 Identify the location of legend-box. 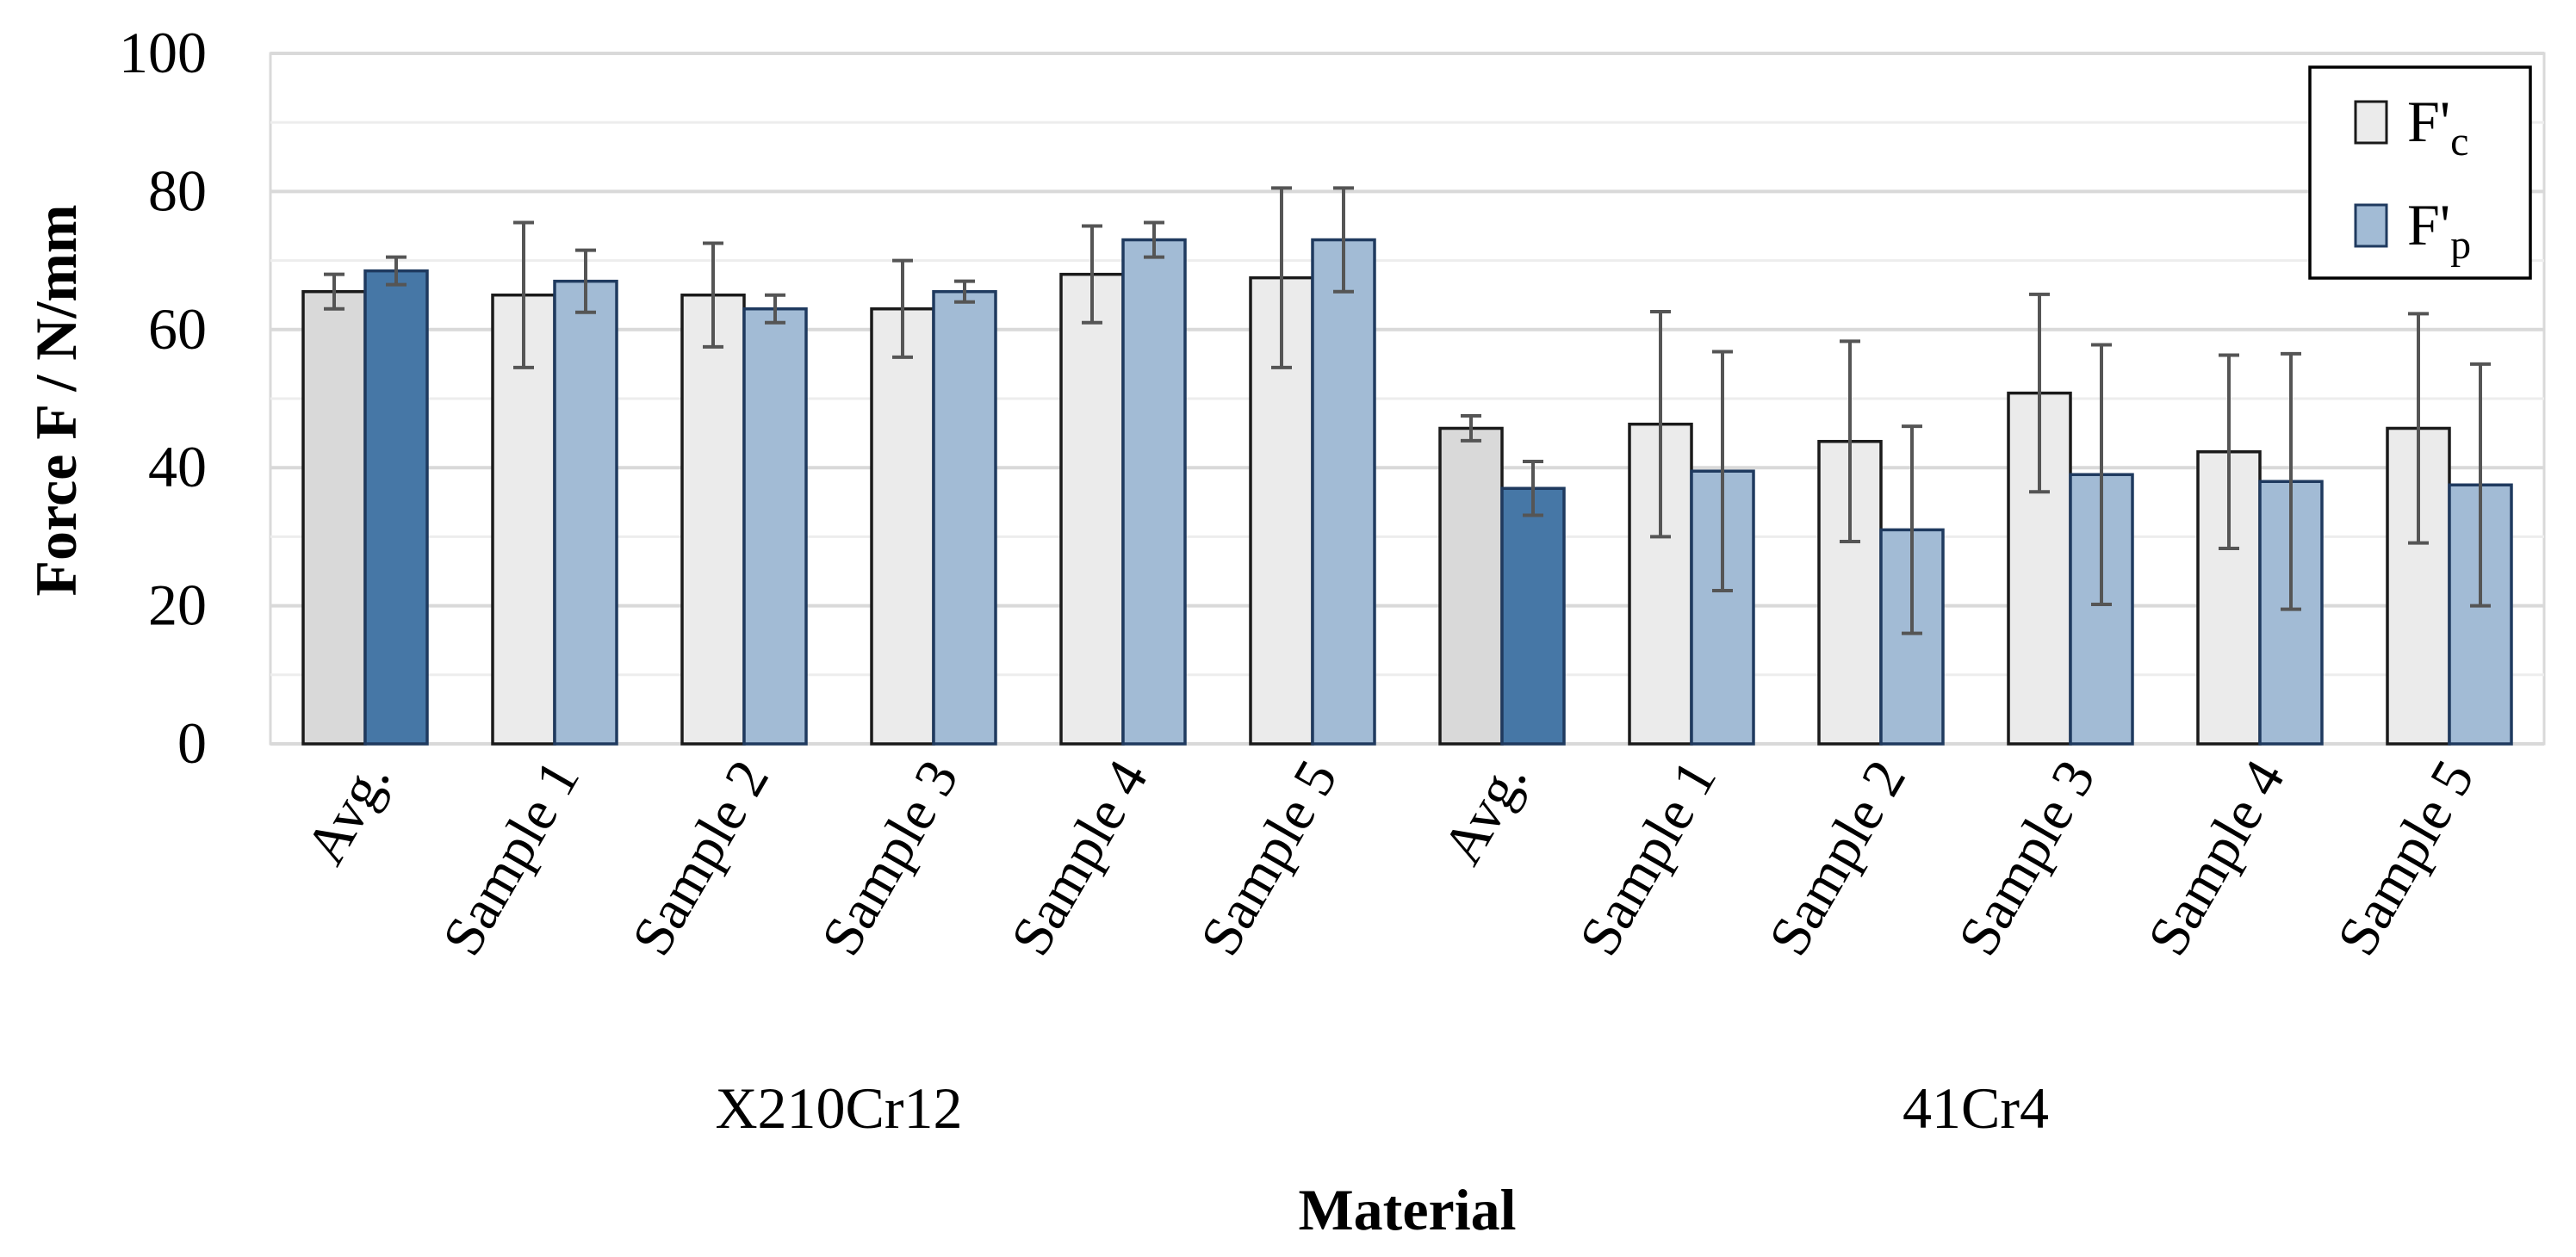
(2420, 172).